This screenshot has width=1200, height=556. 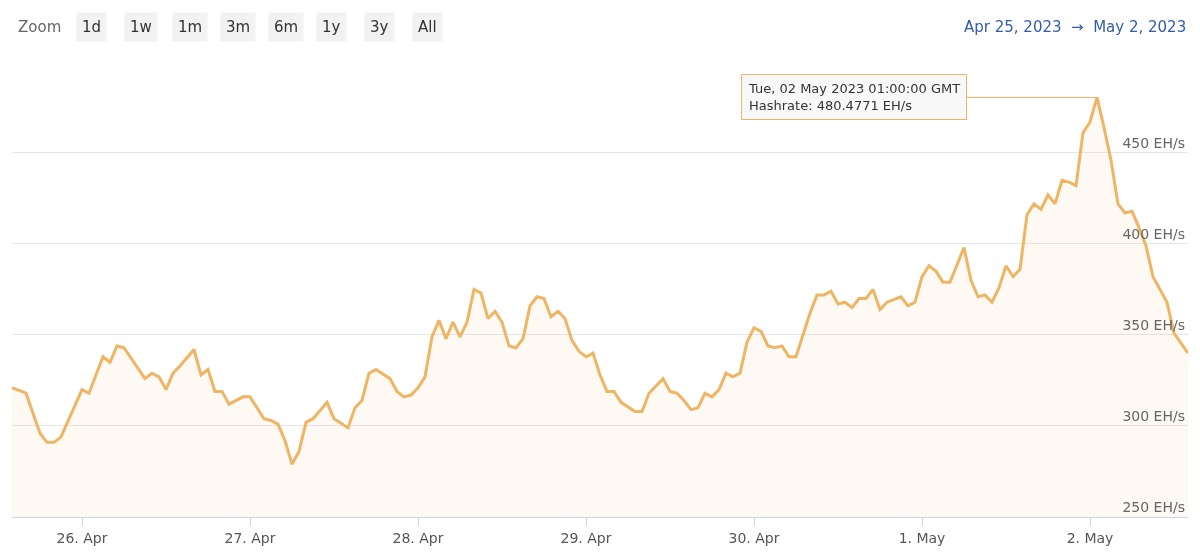 What do you see at coordinates (82, 537) in the screenshot?
I see `x-tick-label: 26. Apr` at bounding box center [82, 537].